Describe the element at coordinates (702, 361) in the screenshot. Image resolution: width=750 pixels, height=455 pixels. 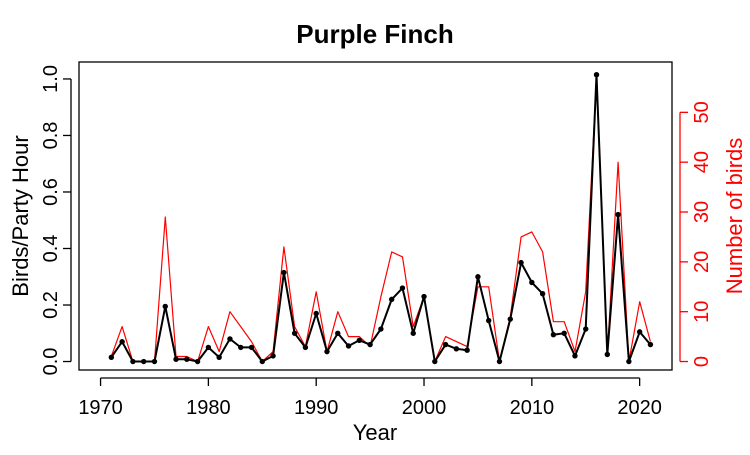
I see `y2-tick-label: 0` at that location.